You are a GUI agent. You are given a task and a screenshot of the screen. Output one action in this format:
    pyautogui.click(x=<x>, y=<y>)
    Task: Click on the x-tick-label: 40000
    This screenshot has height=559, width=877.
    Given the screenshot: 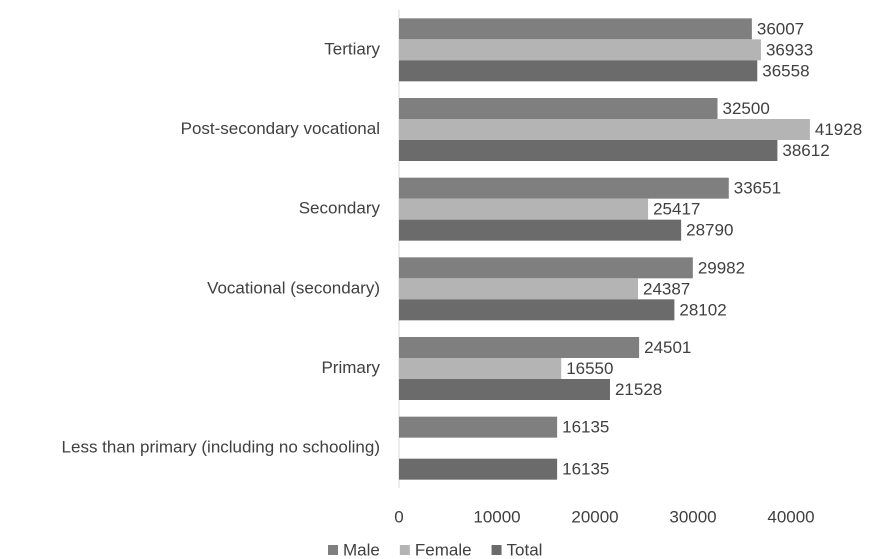 What is the action you would take?
    pyautogui.click(x=790, y=516)
    